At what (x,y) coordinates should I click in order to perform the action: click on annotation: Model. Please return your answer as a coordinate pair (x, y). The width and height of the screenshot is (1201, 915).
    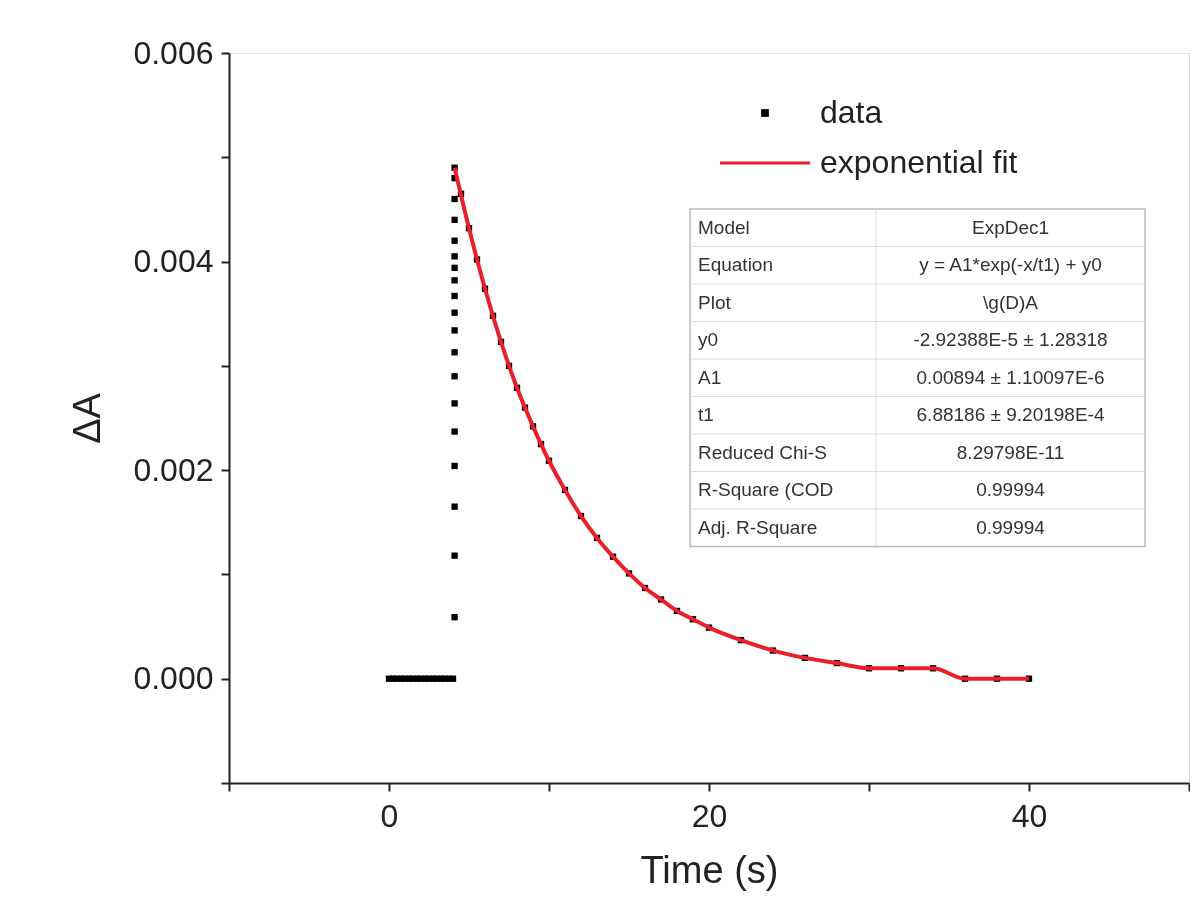
    Looking at the image, I should click on (724, 227).